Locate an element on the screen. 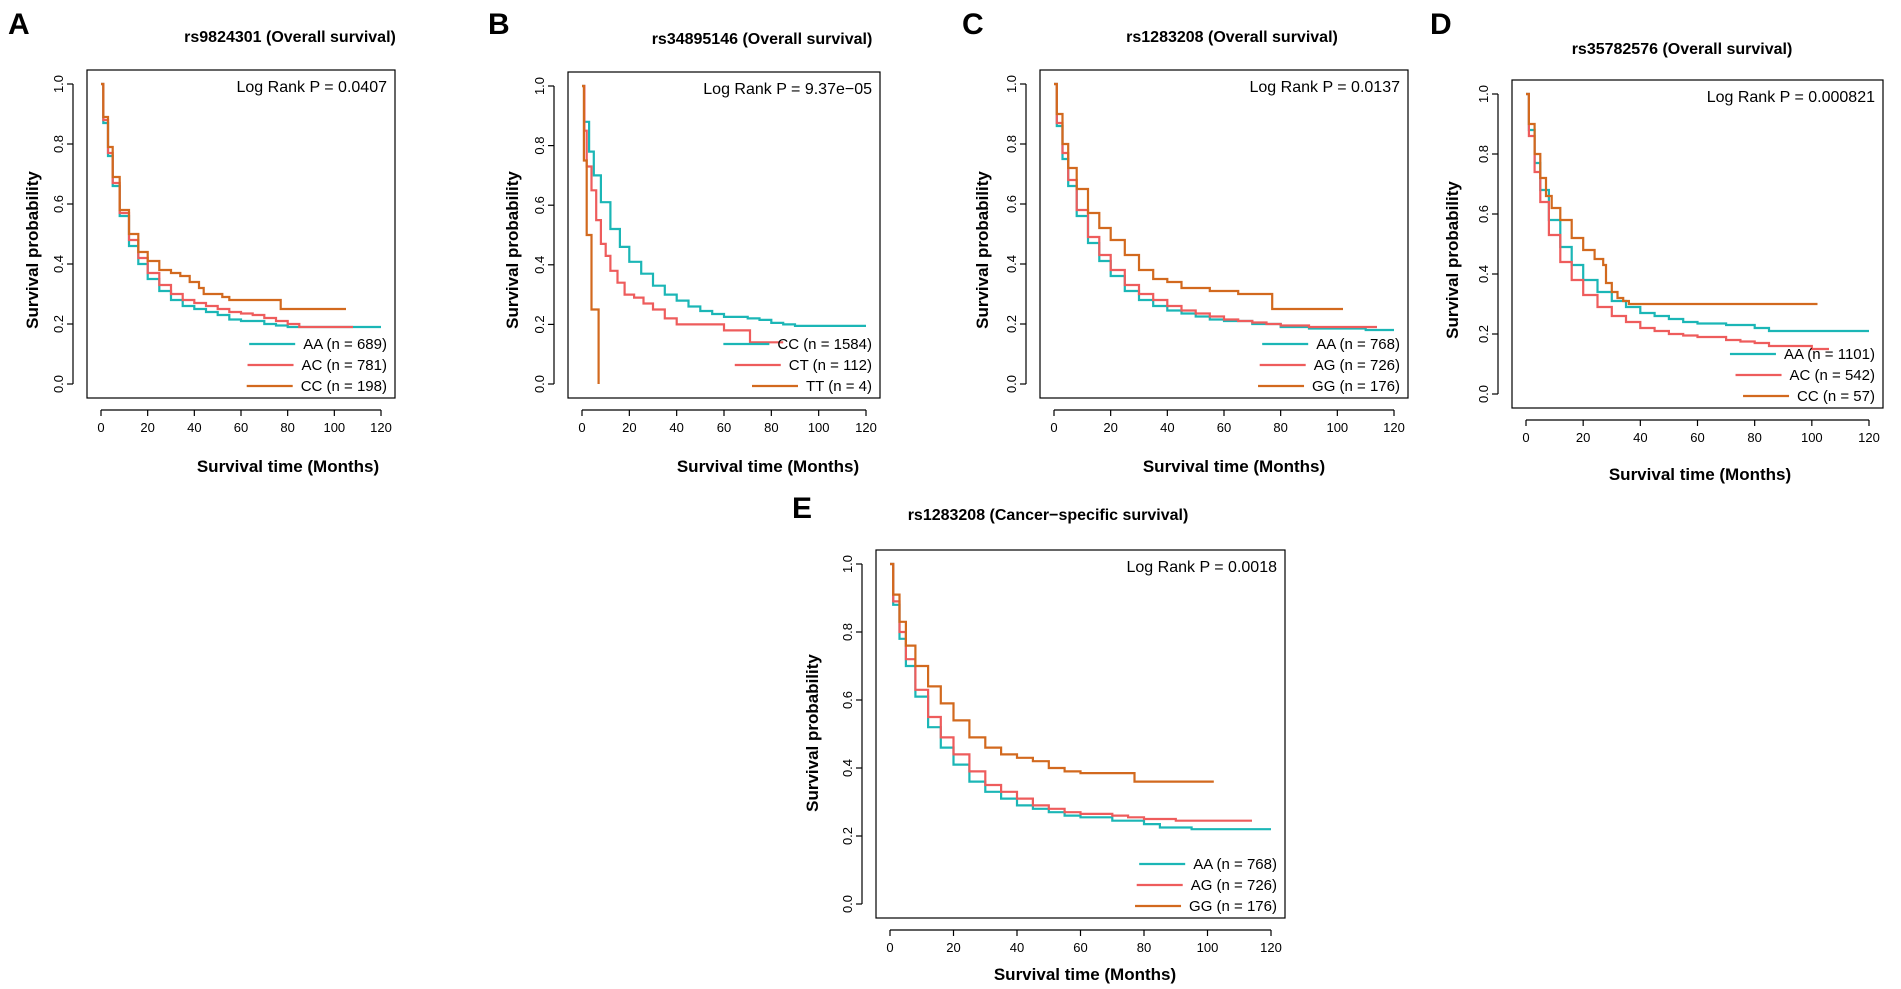 Image resolution: width=1901 pixels, height=989 pixels. chart-title: rs1283208 (Overall survival) is located at coordinates (1232, 37).